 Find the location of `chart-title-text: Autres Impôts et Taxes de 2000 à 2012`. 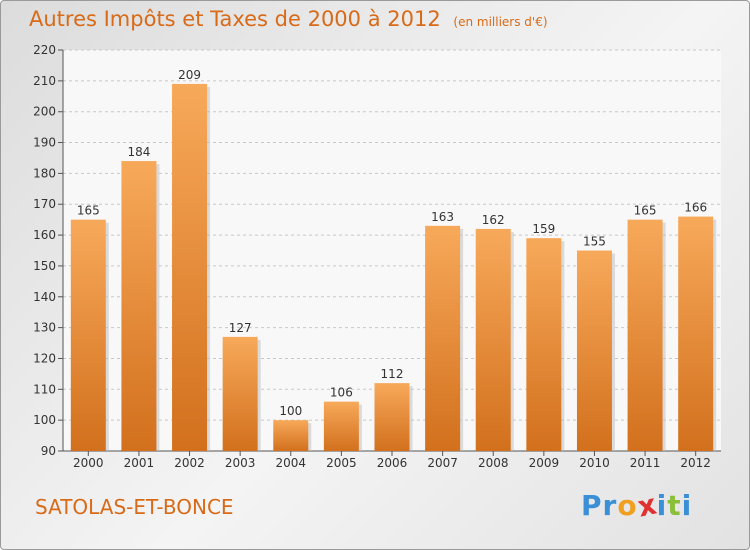

chart-title-text: Autres Impôts et Taxes de 2000 à 2012 is located at coordinates (235, 19).